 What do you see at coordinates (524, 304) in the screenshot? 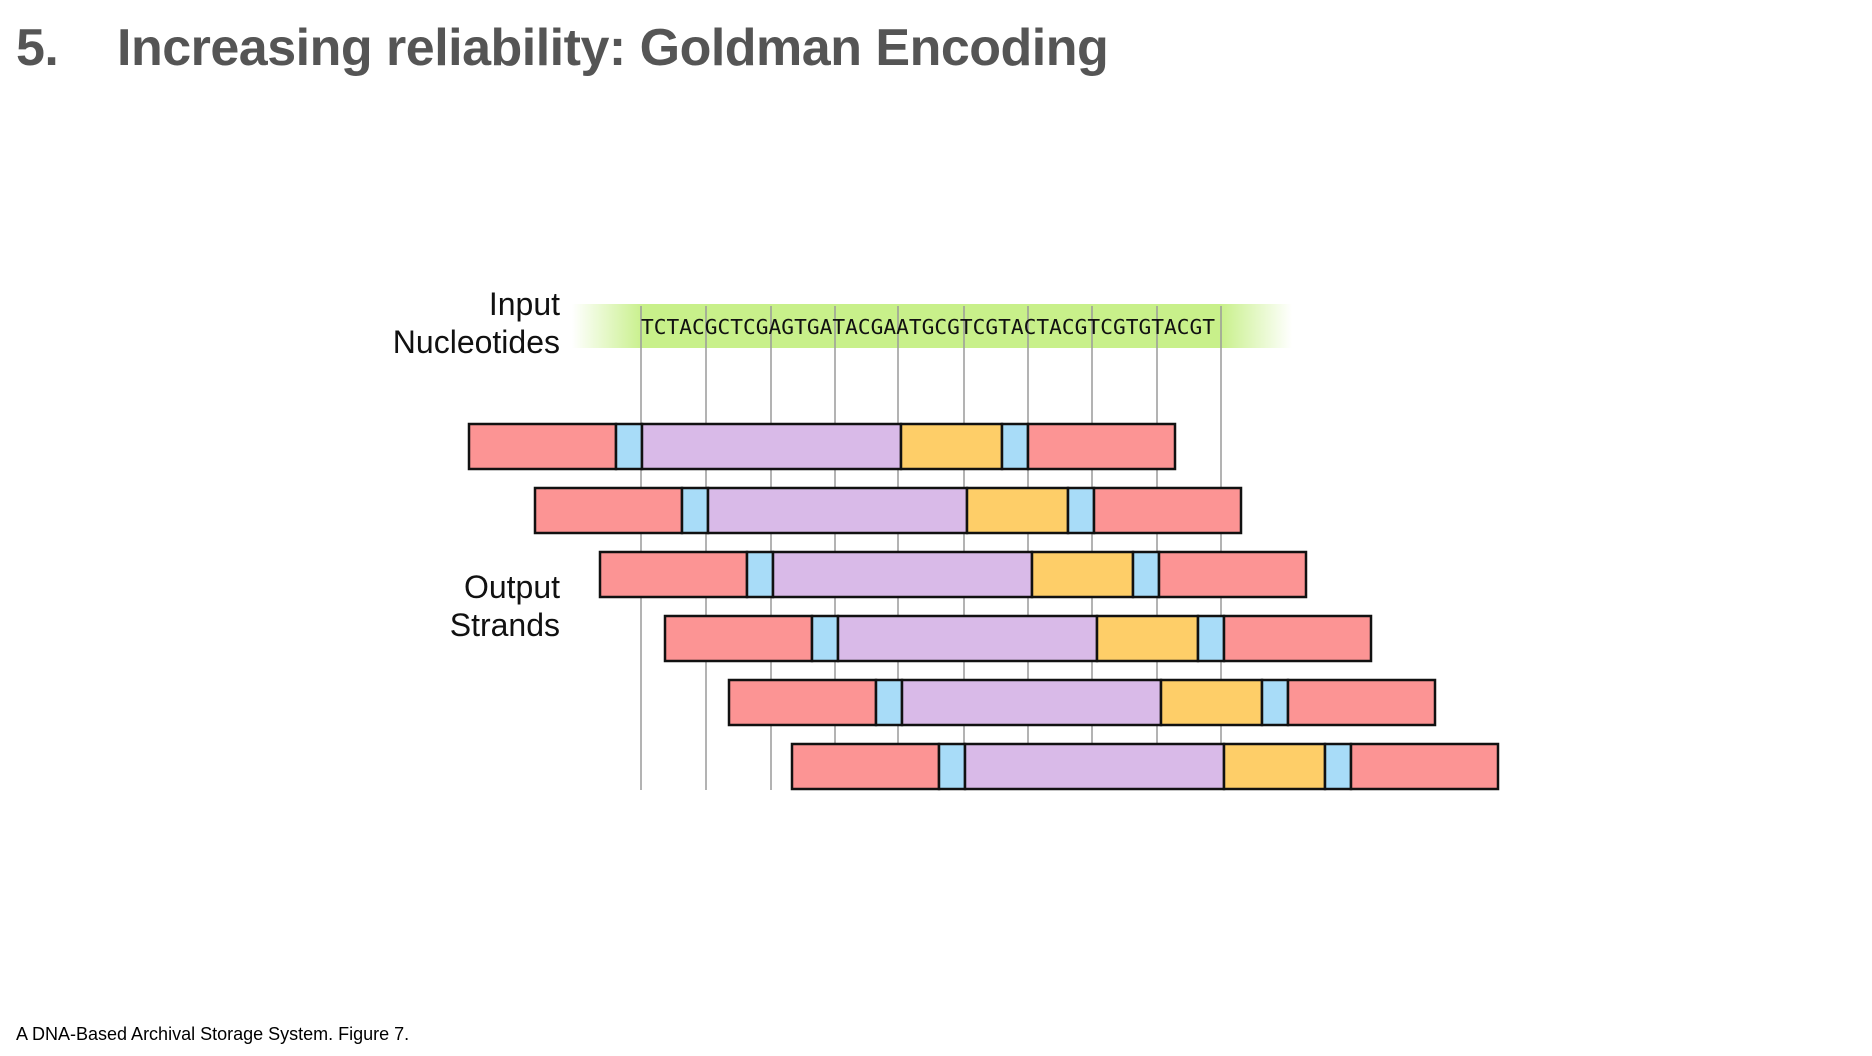
I see `input-label-line1: Input` at bounding box center [524, 304].